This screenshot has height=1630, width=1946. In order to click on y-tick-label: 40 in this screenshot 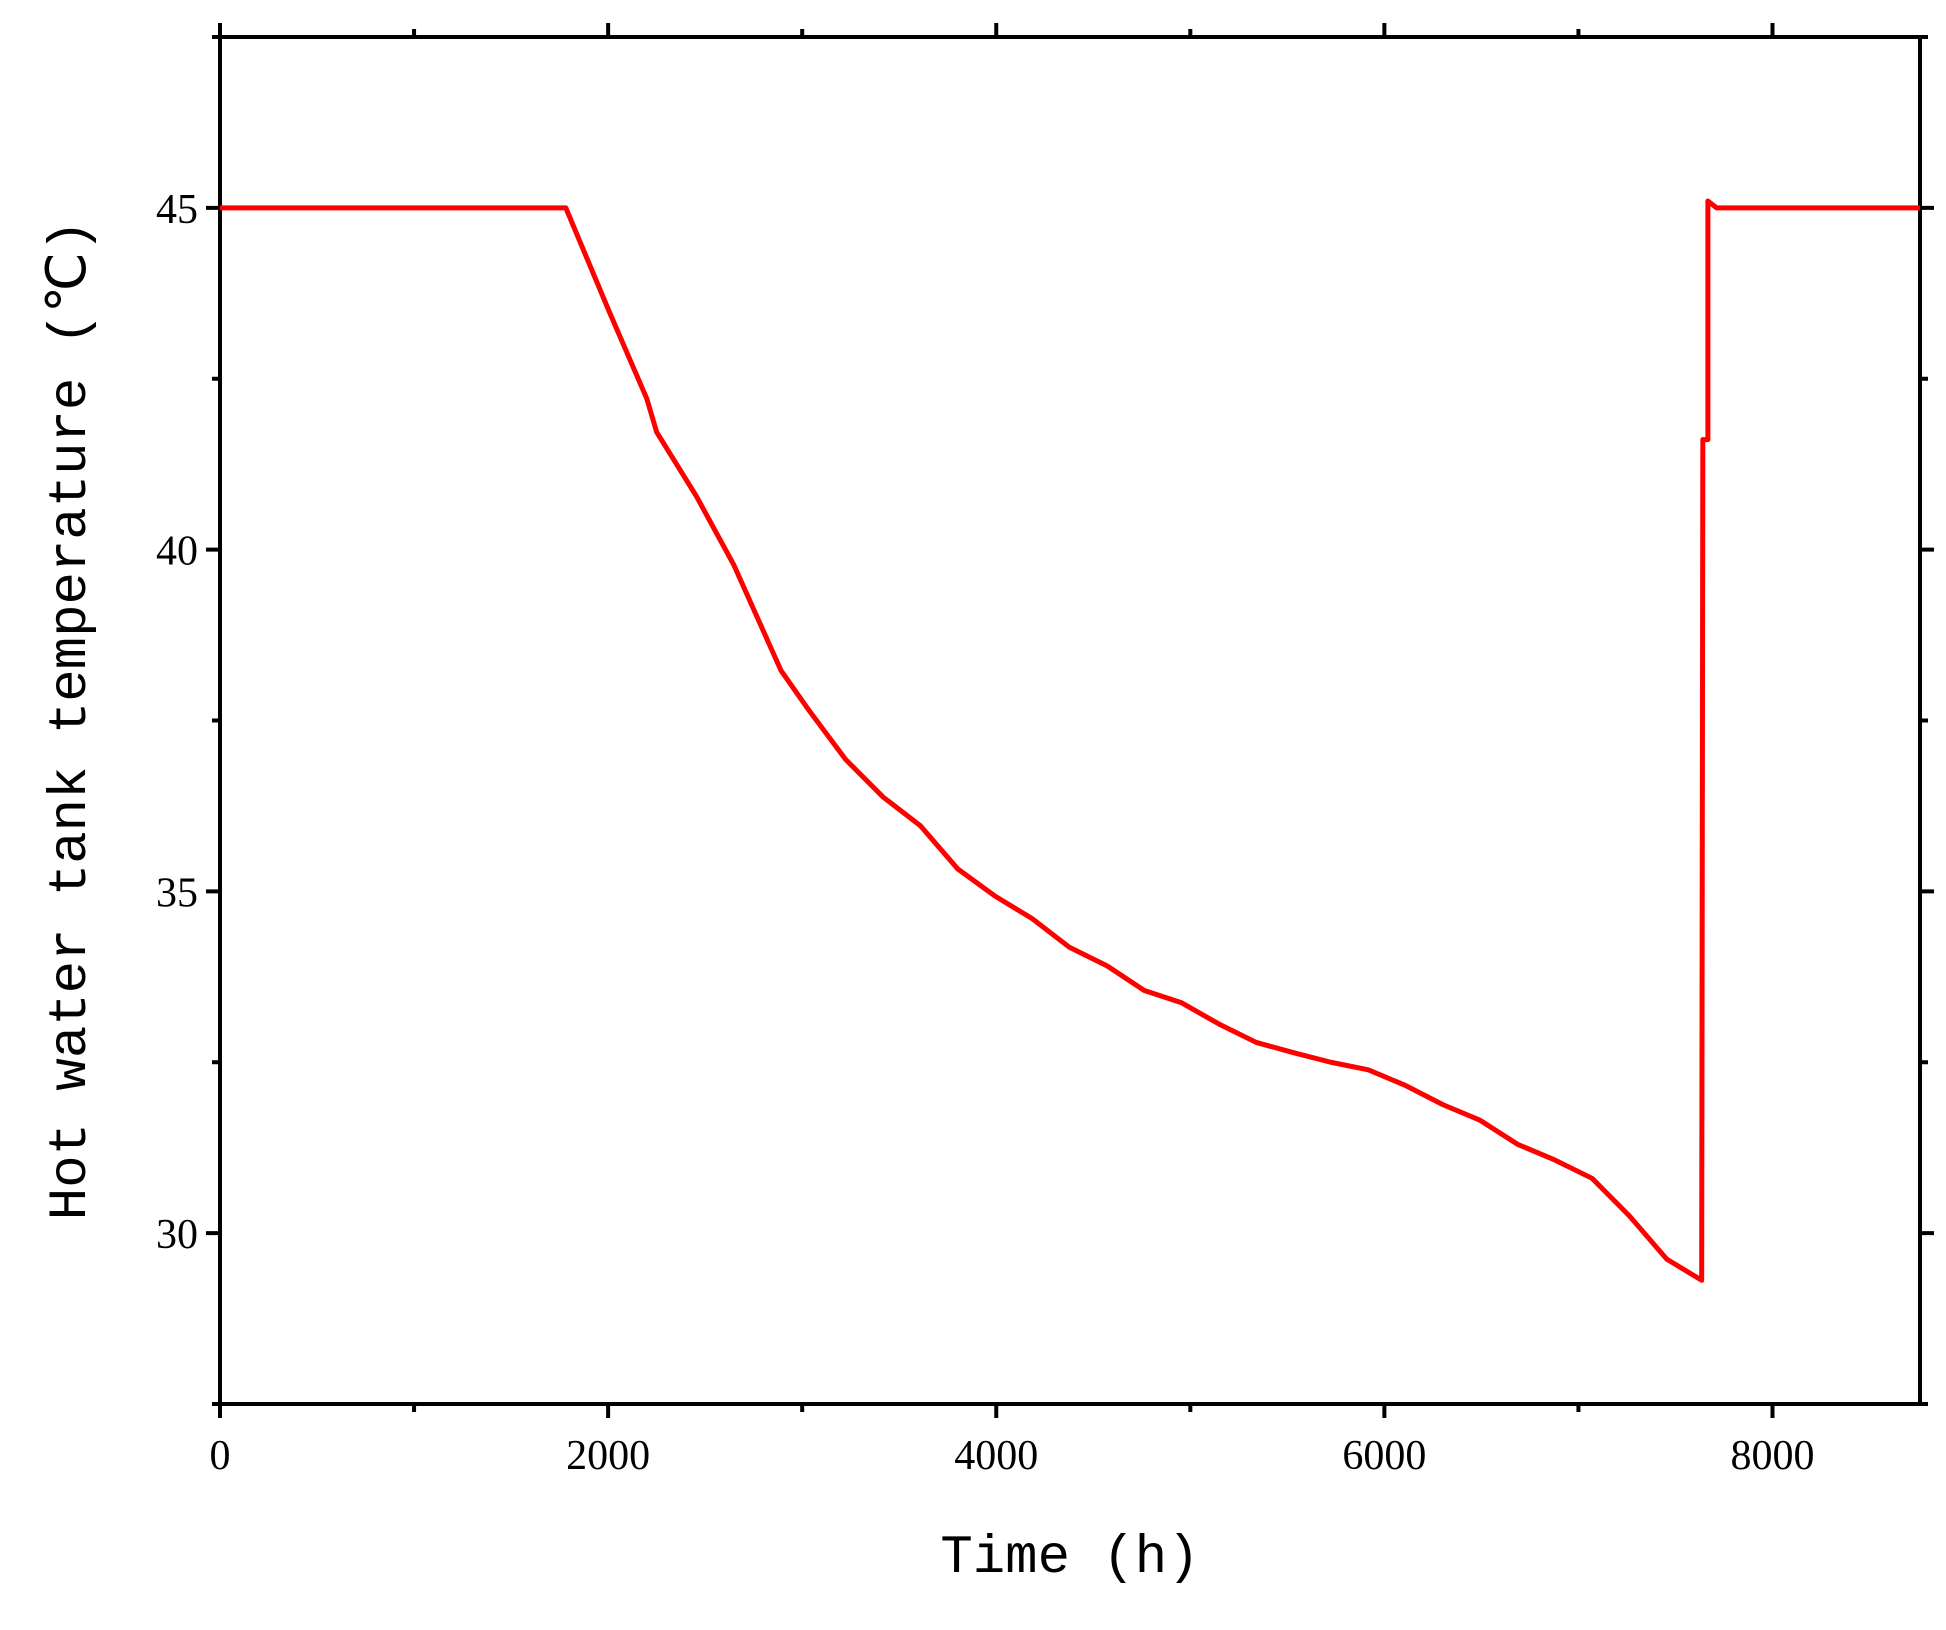, I will do `click(177, 552)`.